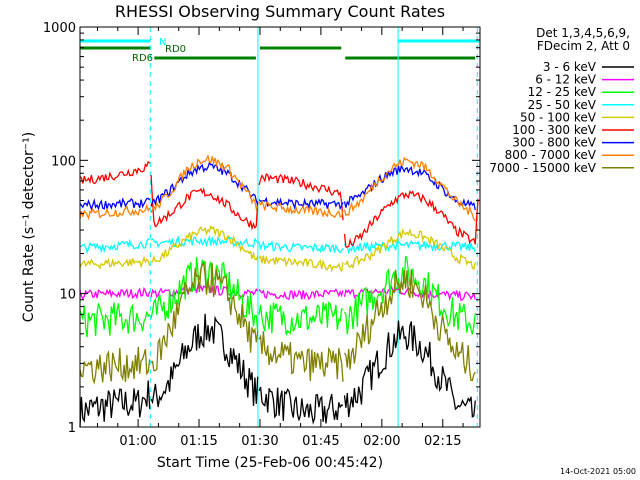 Image resolution: width=640 pixels, height=480 pixels. What do you see at coordinates (162, 42) in the screenshot?
I see `flag-label-night: N` at bounding box center [162, 42].